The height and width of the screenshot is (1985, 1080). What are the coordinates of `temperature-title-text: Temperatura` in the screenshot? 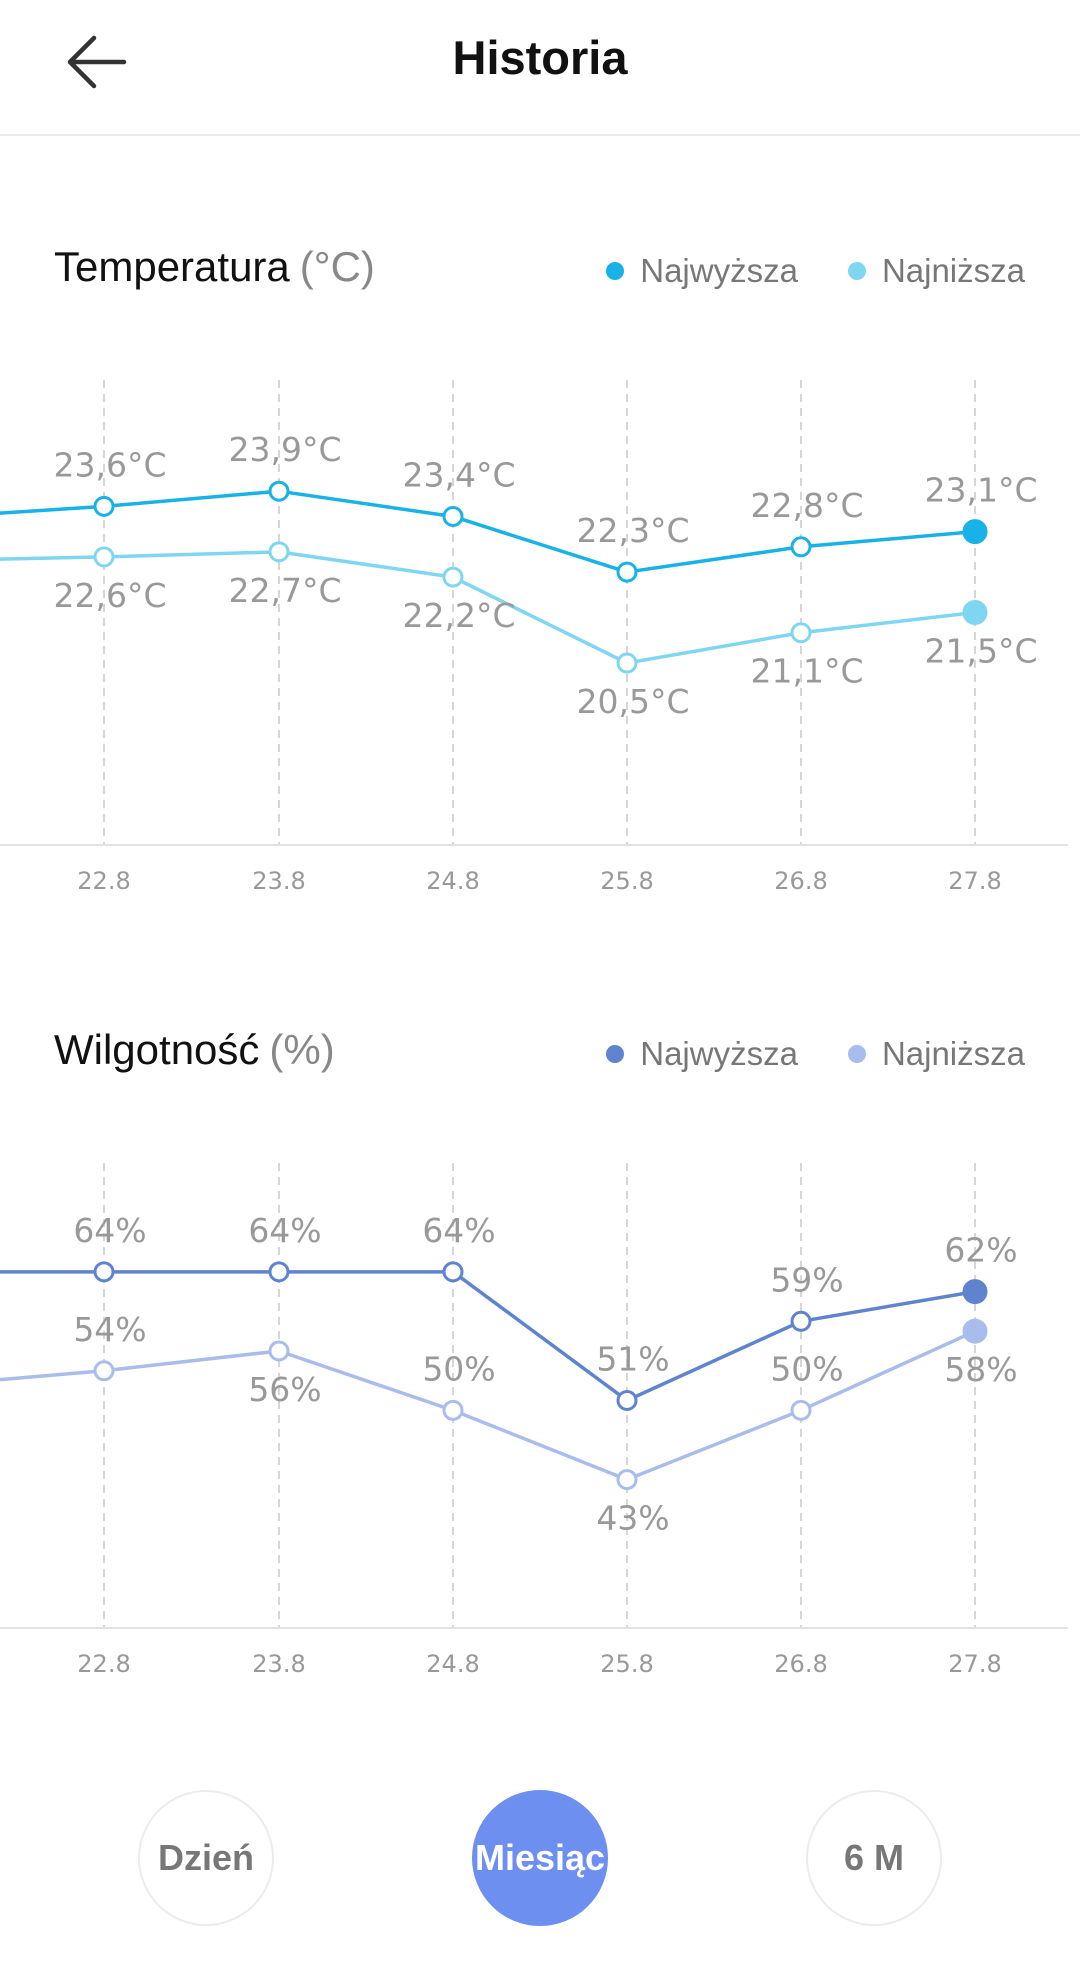 It's located at (172, 266).